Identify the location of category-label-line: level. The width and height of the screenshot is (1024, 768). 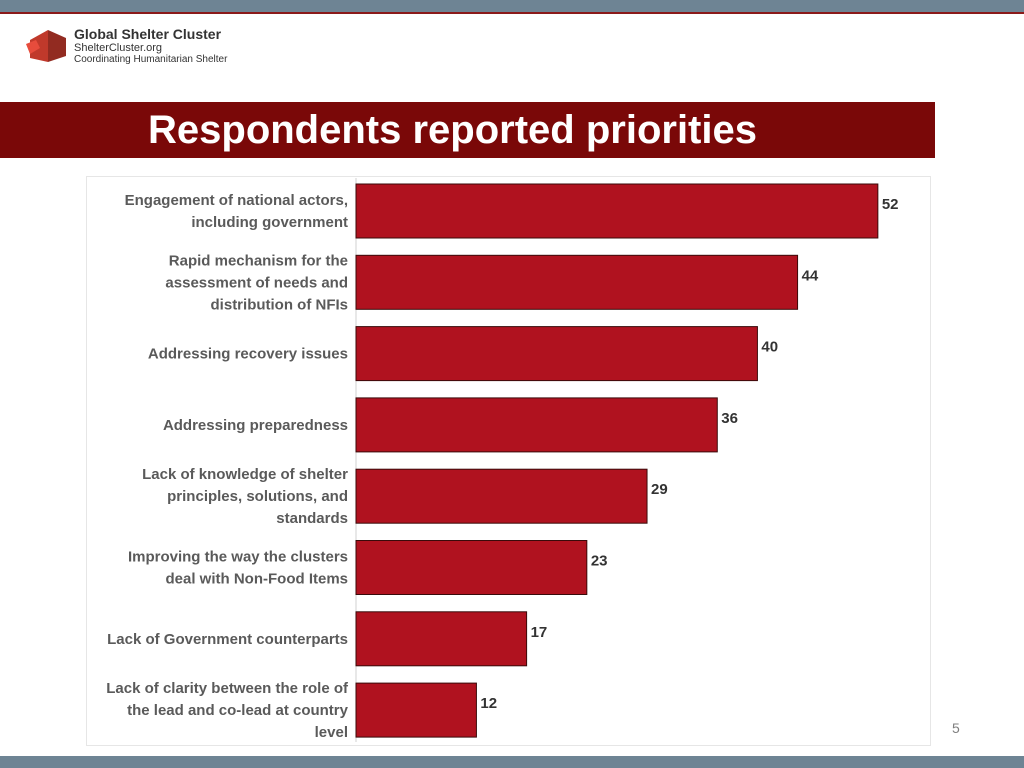
(331, 732).